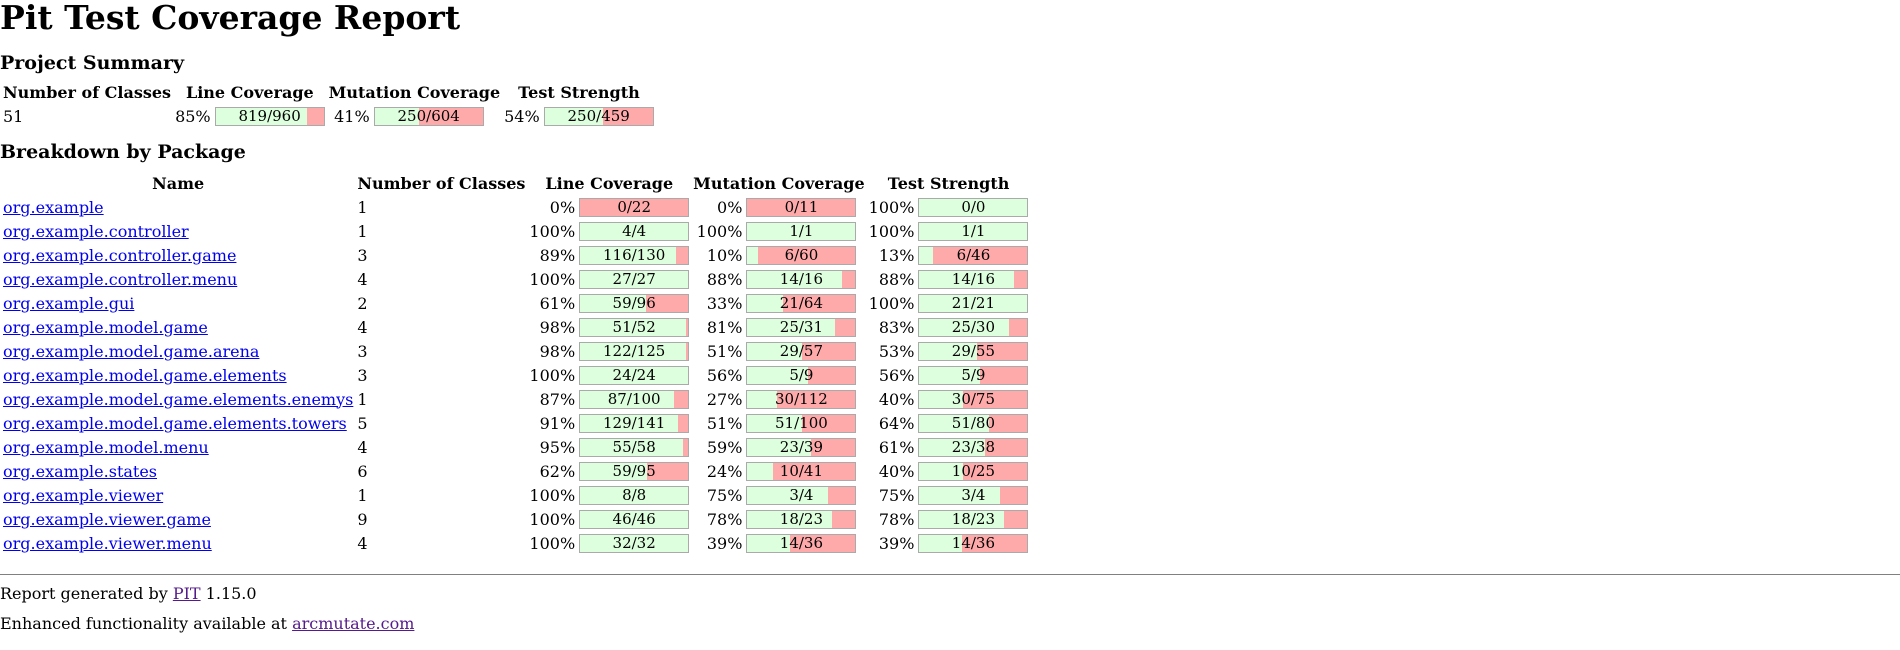 The image size is (1900, 650). I want to click on package-line-coverage-bar: 32/32, so click(634, 543).